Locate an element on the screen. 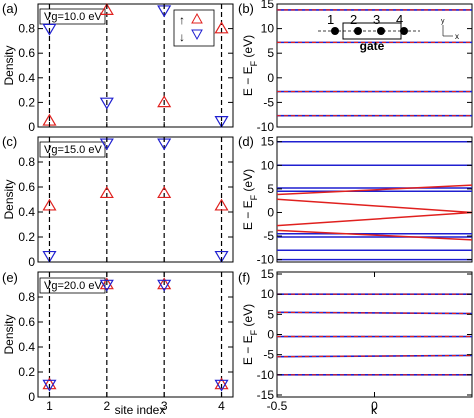 The image size is (474, 418). panel-label: (f) is located at coordinates (244, 277).